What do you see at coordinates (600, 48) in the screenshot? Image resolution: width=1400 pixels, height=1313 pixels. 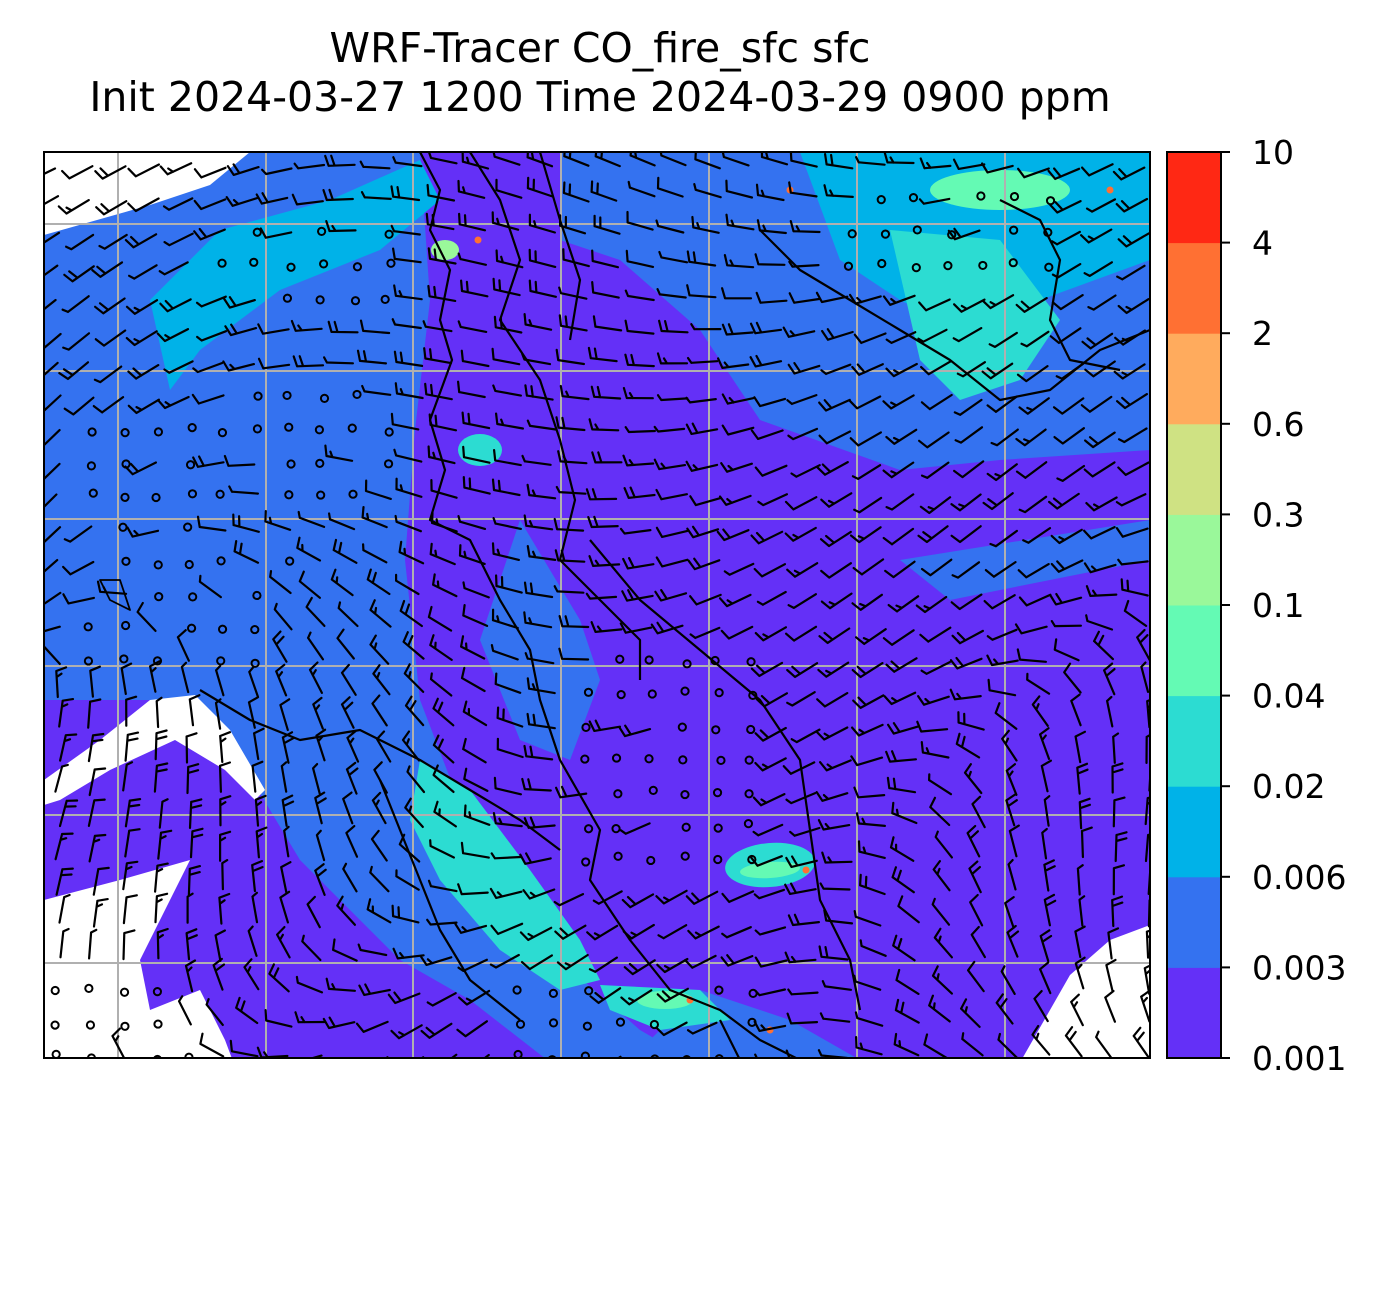 I see `title-line-1: WRF-Tracer CO_fire_sfc sfc` at bounding box center [600, 48].